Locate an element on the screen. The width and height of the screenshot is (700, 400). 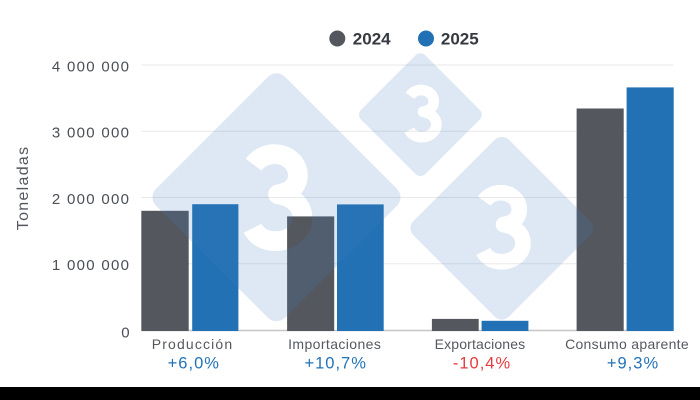
svg-text: 0 is located at coordinates (125, 332).